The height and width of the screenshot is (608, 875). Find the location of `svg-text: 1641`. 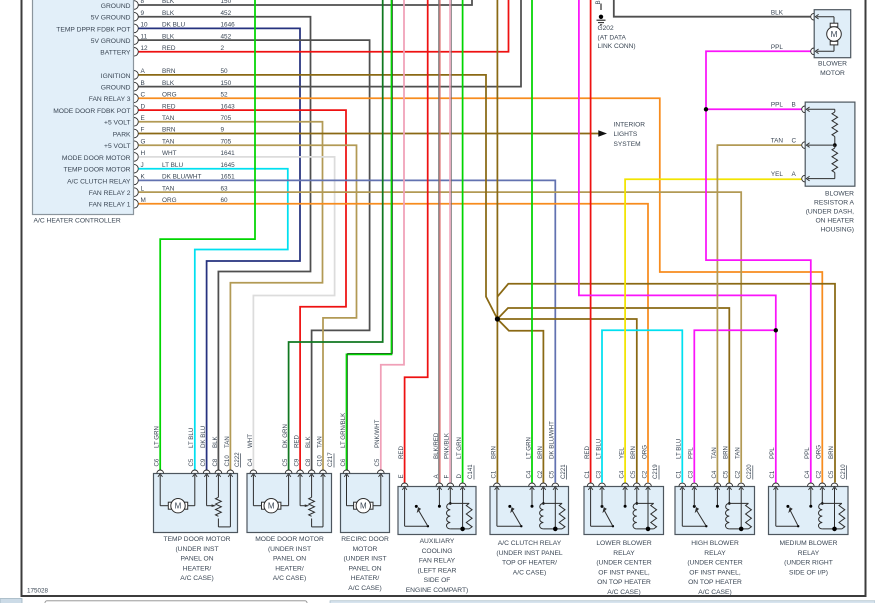

svg-text: 1641 is located at coordinates (228, 153).